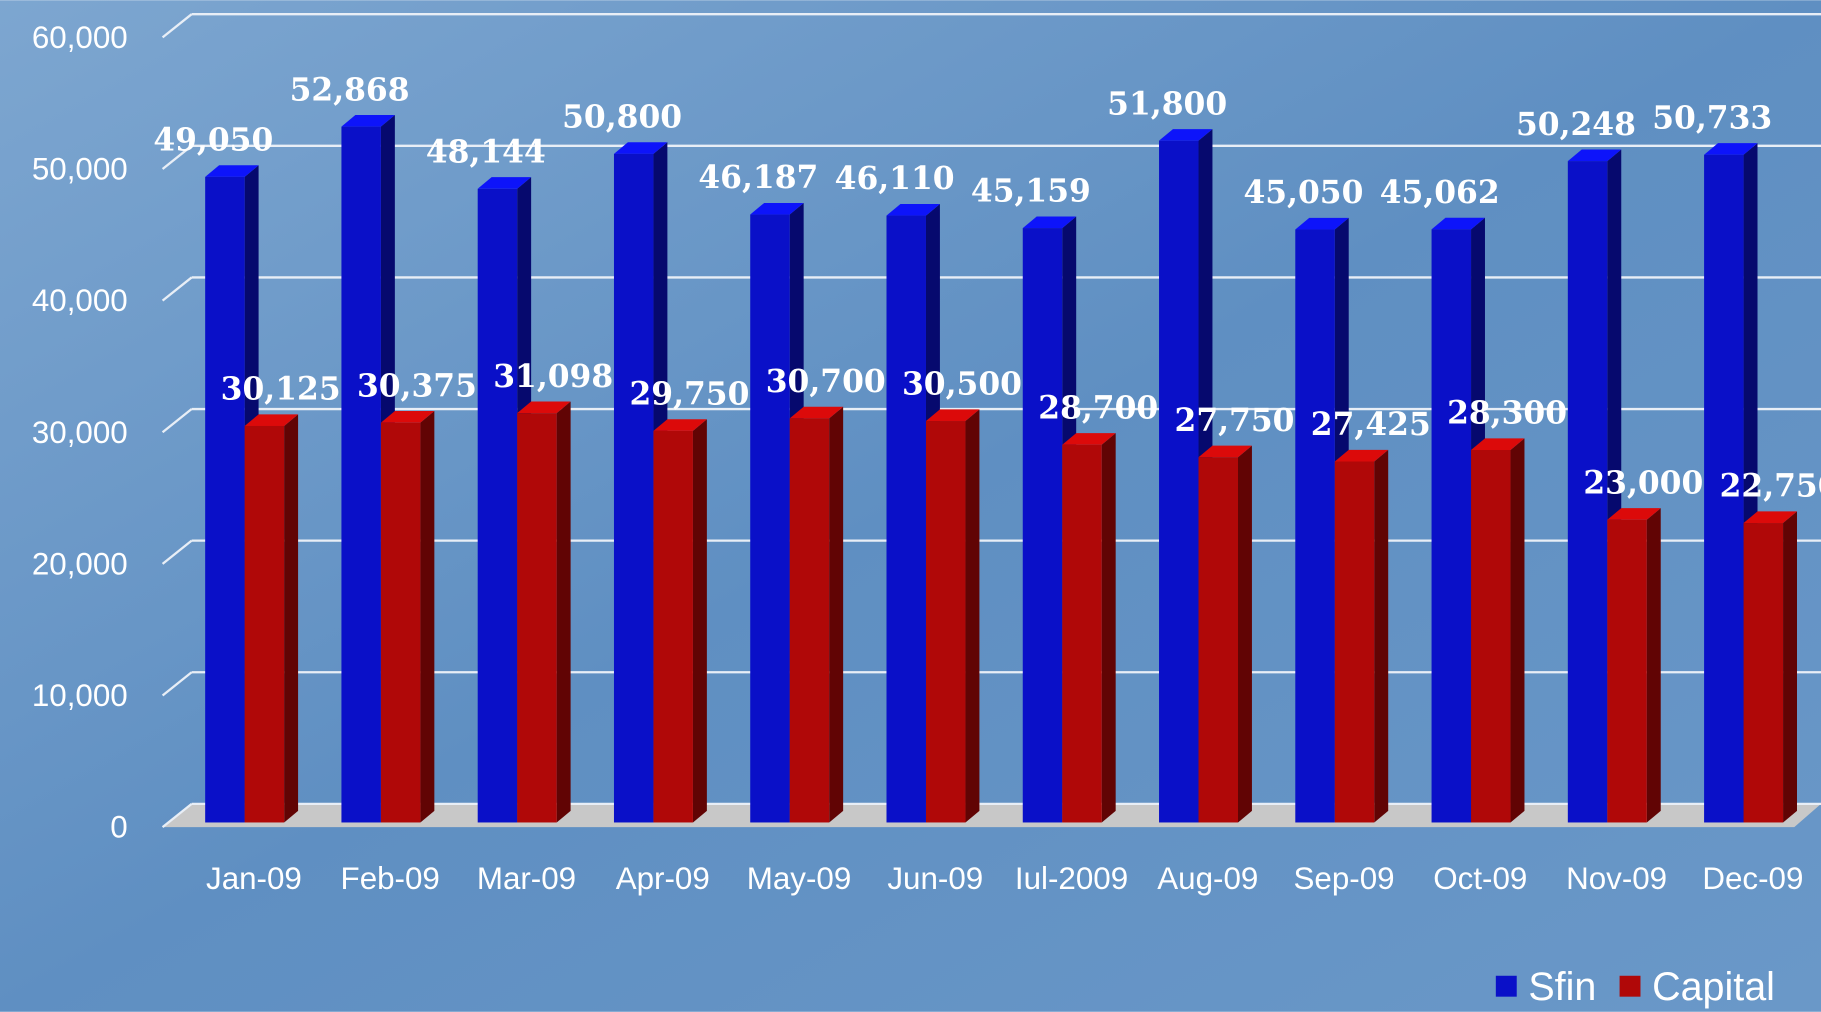  What do you see at coordinates (799, 878) in the screenshot?
I see `x-tick-label: May-09` at bounding box center [799, 878].